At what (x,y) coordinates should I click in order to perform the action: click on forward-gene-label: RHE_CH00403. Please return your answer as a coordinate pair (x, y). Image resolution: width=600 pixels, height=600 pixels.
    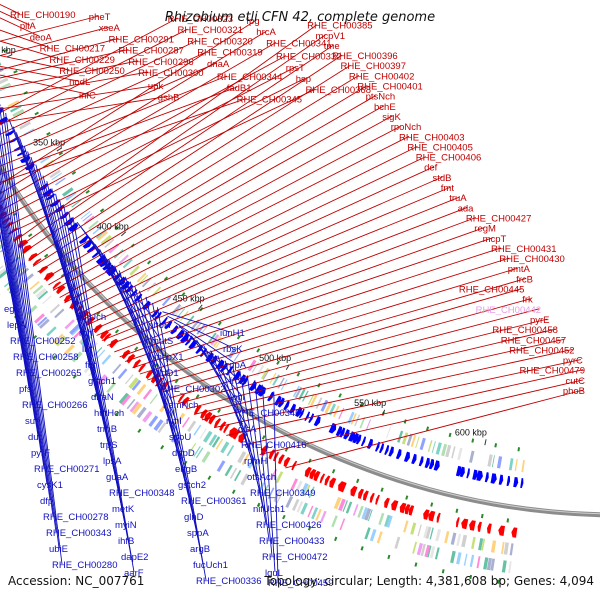
    Looking at the image, I should click on (431, 137).